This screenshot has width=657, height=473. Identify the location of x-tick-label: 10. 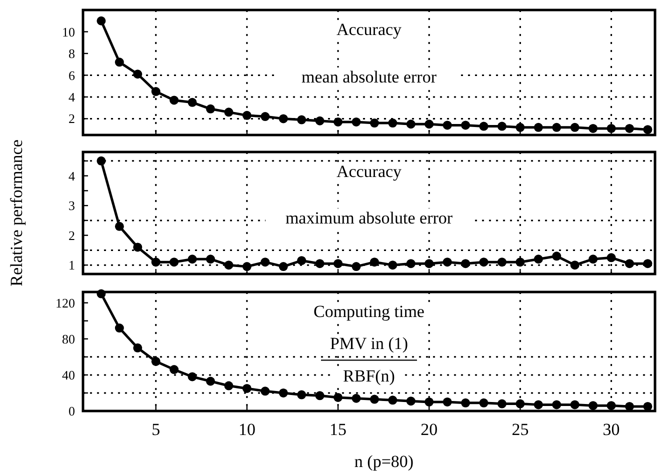
(247, 429).